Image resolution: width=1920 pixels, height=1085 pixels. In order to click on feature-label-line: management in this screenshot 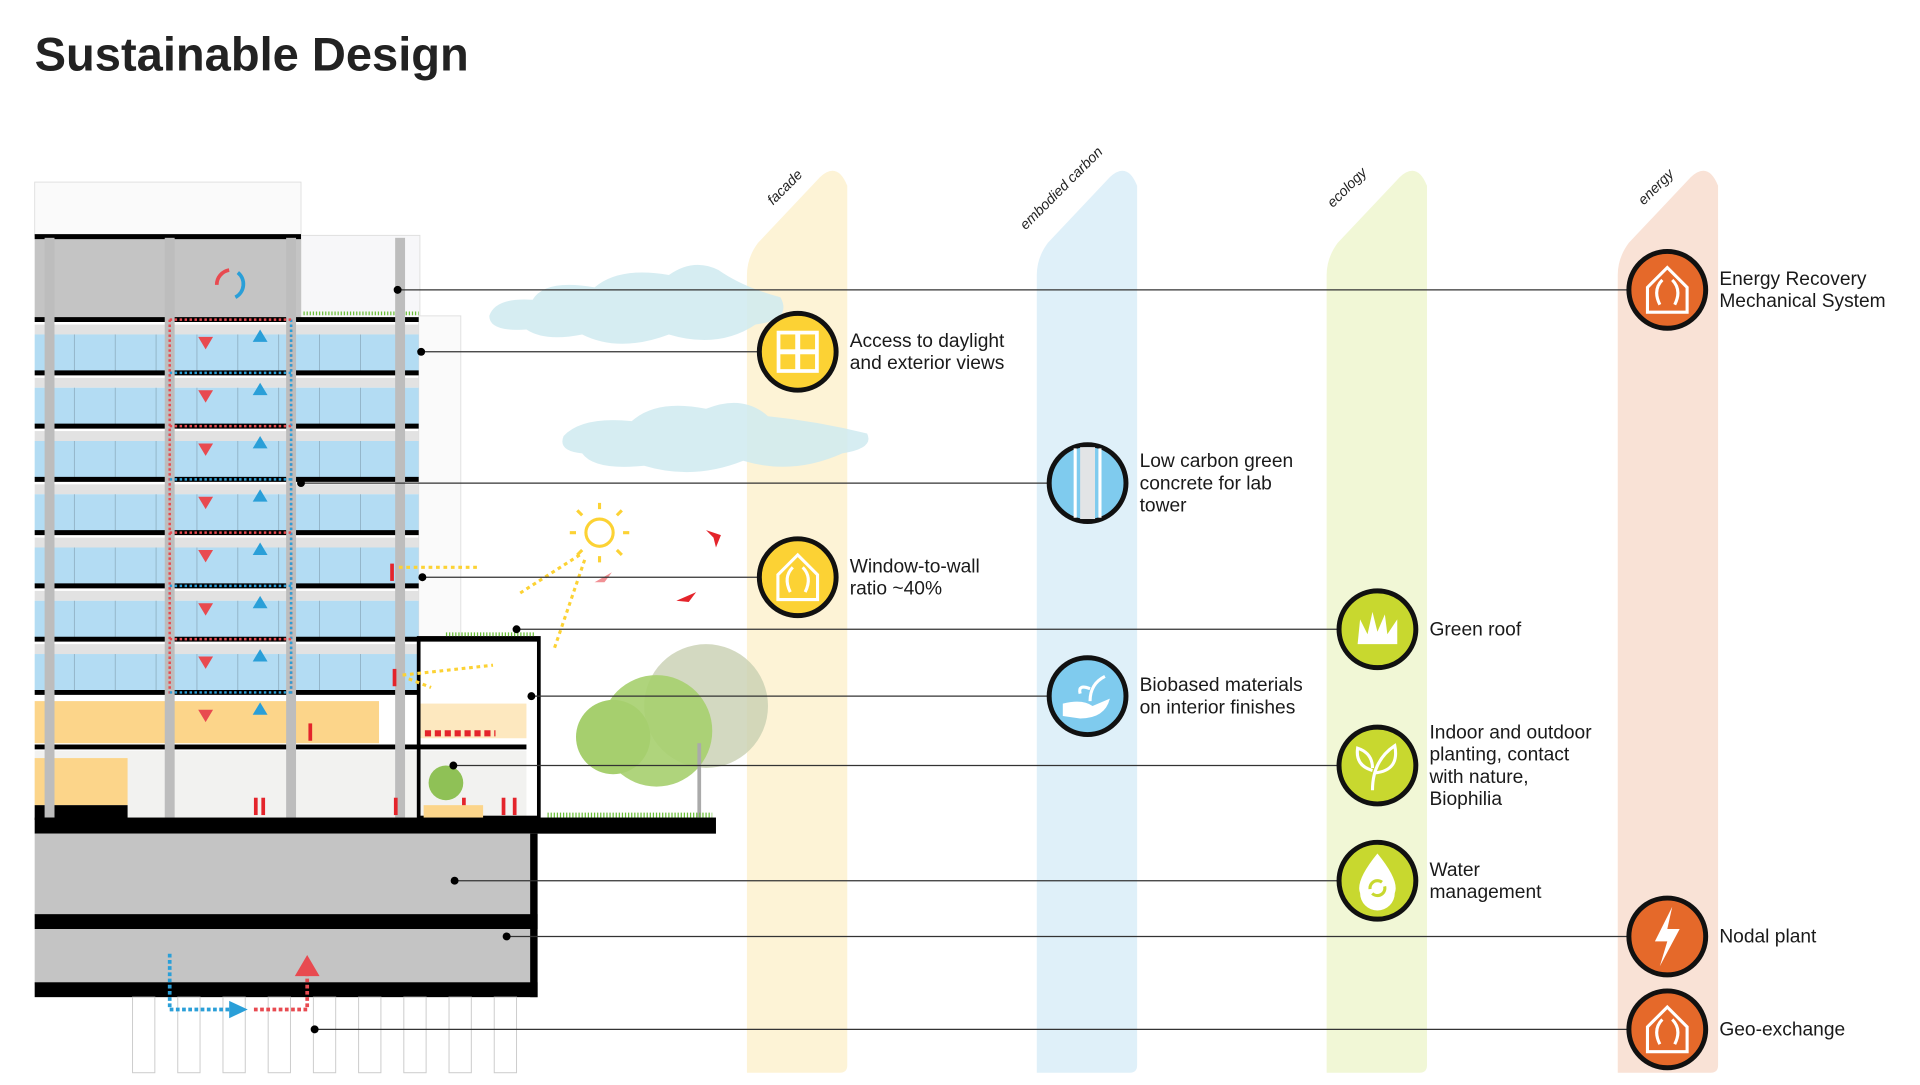, I will do `click(1485, 892)`.